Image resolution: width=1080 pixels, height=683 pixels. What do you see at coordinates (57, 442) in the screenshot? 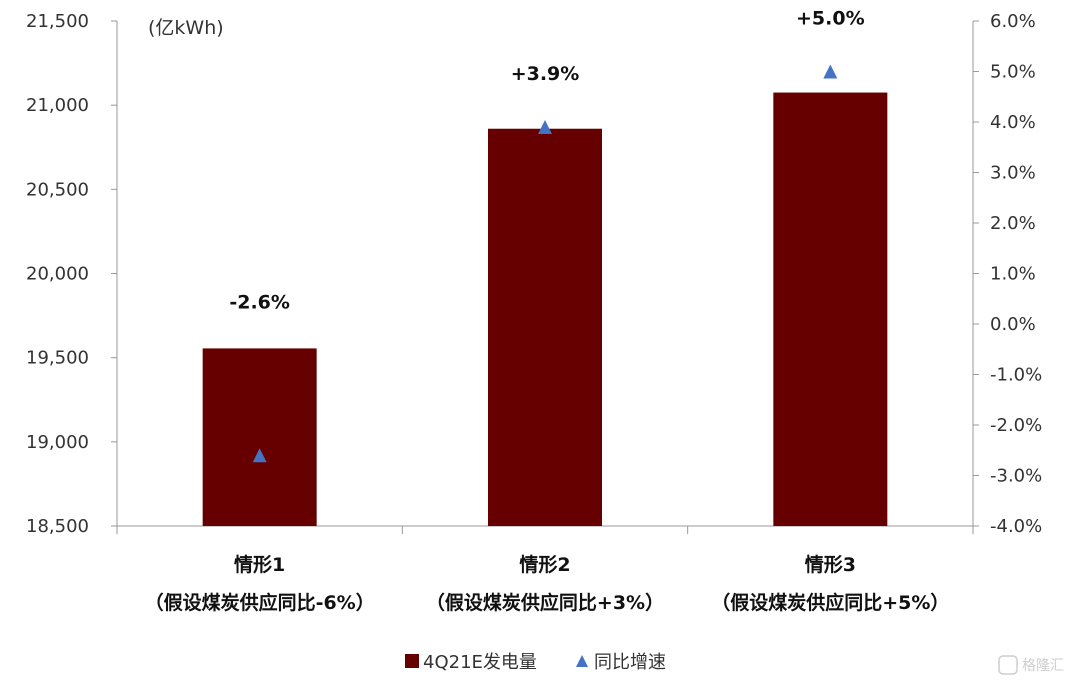
I see `left-tick-label: 19,000` at bounding box center [57, 442].